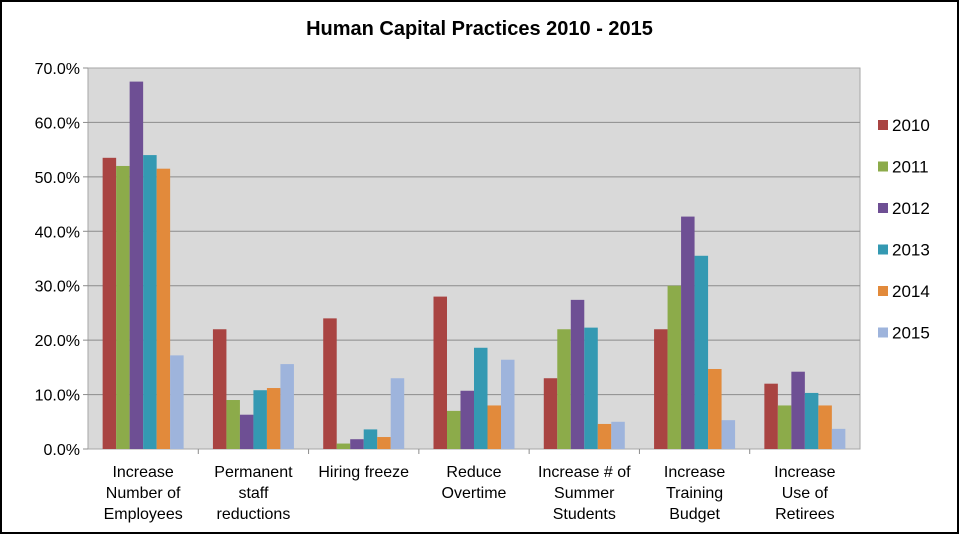  I want to click on legend-label-2014: 2014, so click(911, 291).